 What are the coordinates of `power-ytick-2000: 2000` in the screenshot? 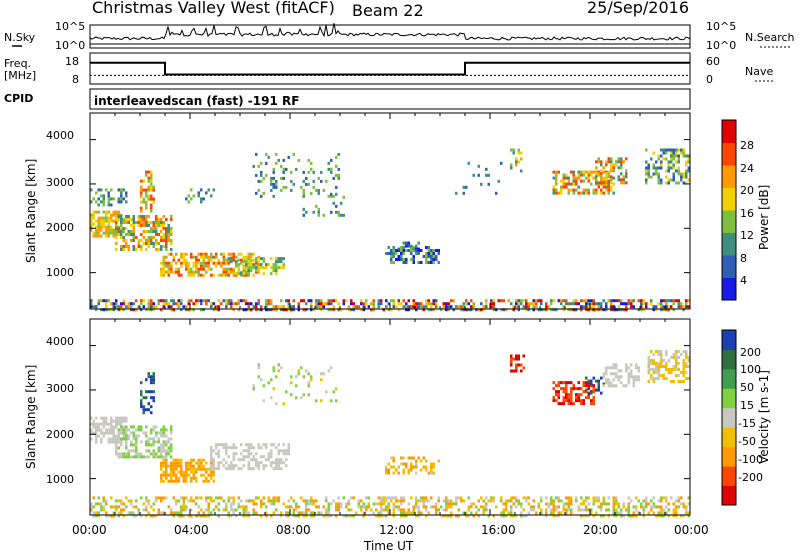 It's located at (60, 227).